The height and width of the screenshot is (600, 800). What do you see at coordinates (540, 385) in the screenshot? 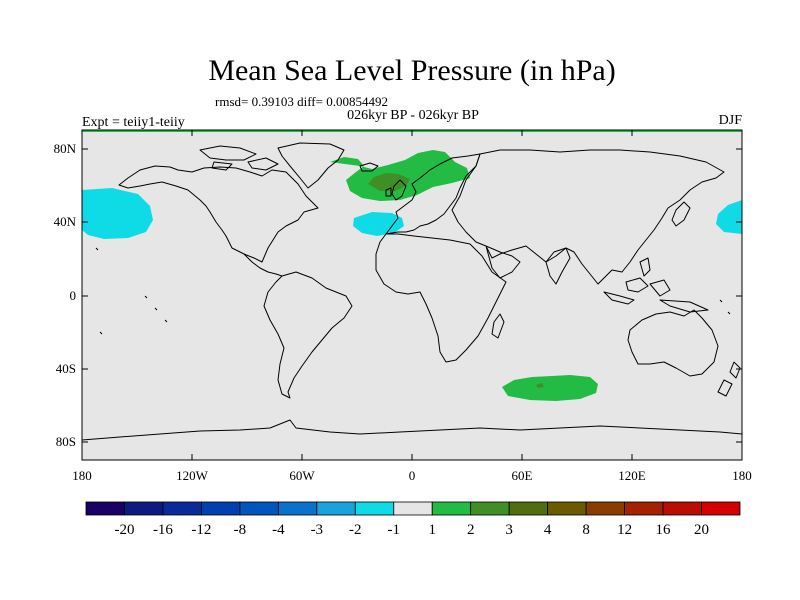
I see `southern-ocean-positive-core` at bounding box center [540, 385].